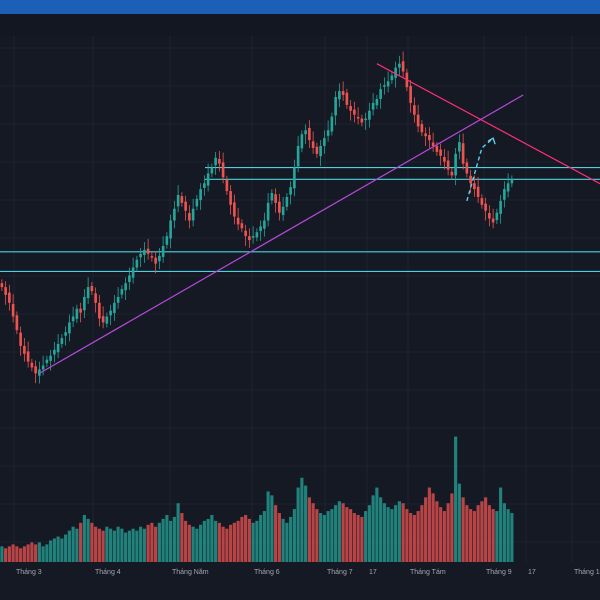  Describe the element at coordinates (499, 572) in the screenshot. I see `x-axis-tick-label: Tháng 9` at that location.